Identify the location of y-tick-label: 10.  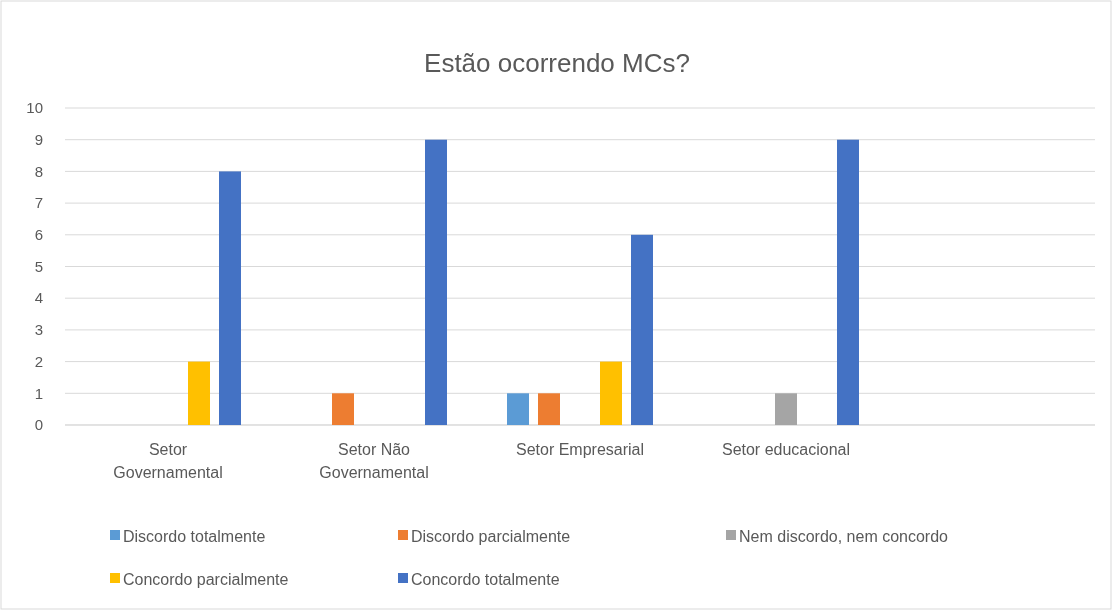
(34, 108).